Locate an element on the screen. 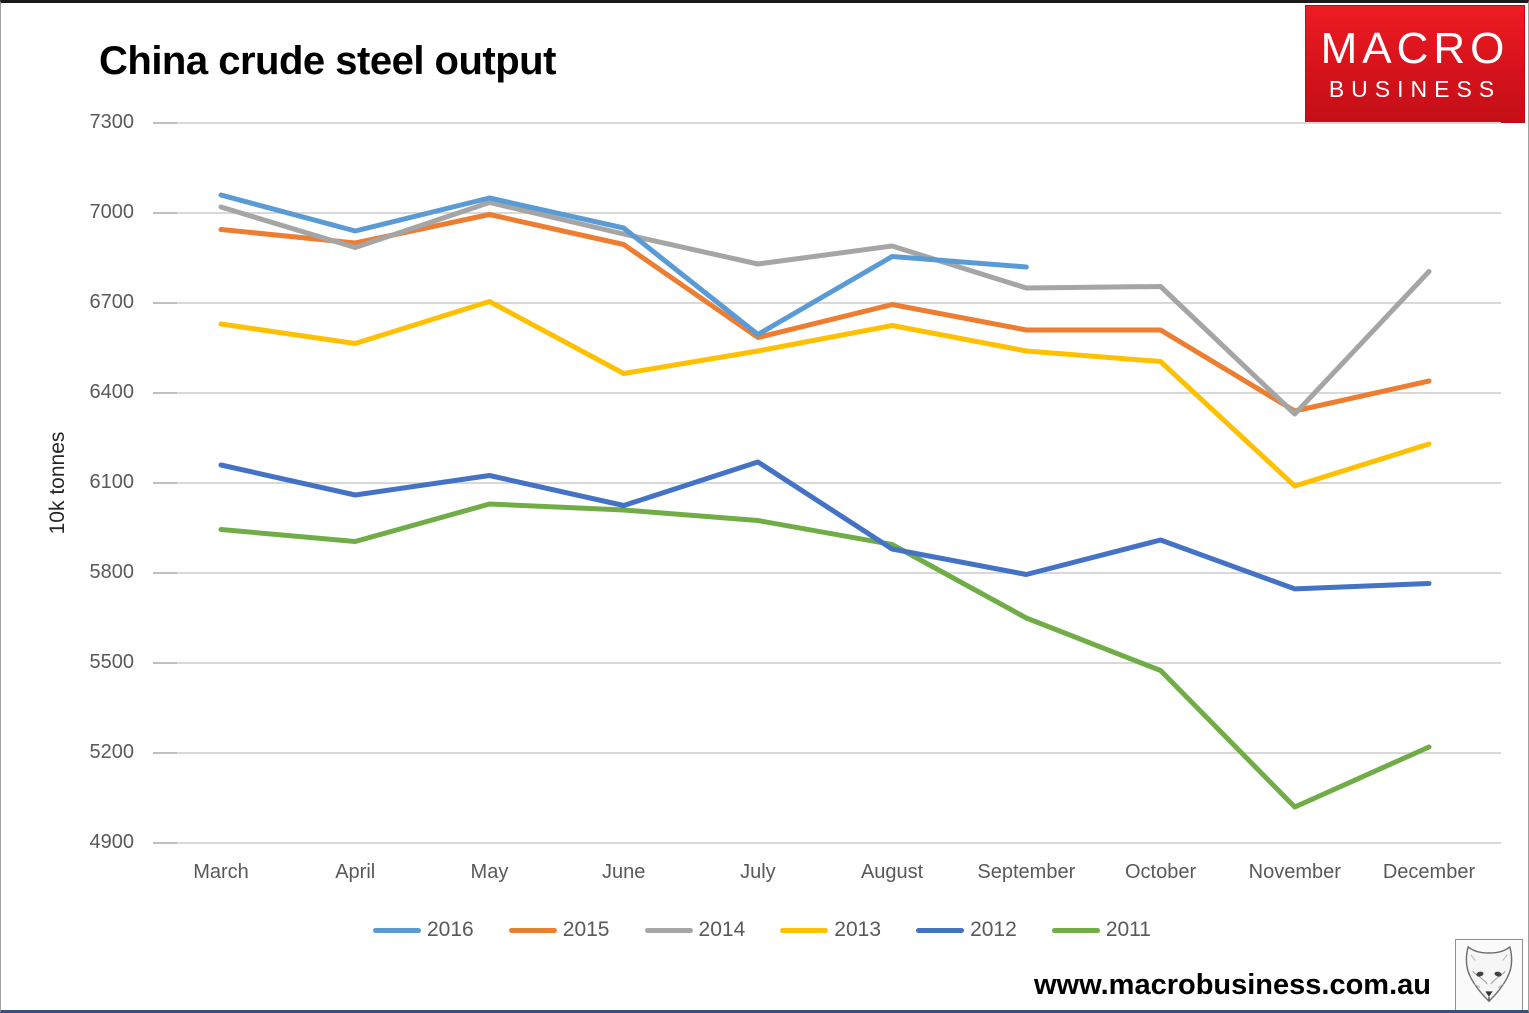  legend-label: 2013 is located at coordinates (858, 929).